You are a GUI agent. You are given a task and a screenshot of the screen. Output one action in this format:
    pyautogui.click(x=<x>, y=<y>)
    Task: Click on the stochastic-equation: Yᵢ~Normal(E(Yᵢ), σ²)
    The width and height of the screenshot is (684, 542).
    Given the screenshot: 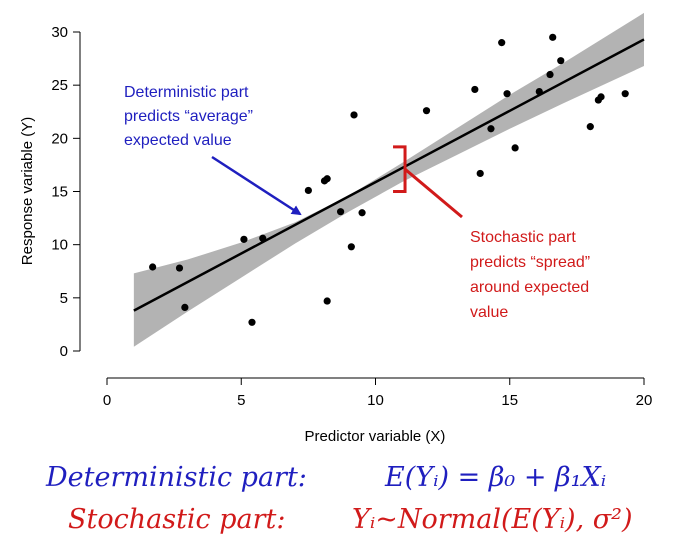 What is the action you would take?
    pyautogui.click(x=492, y=519)
    